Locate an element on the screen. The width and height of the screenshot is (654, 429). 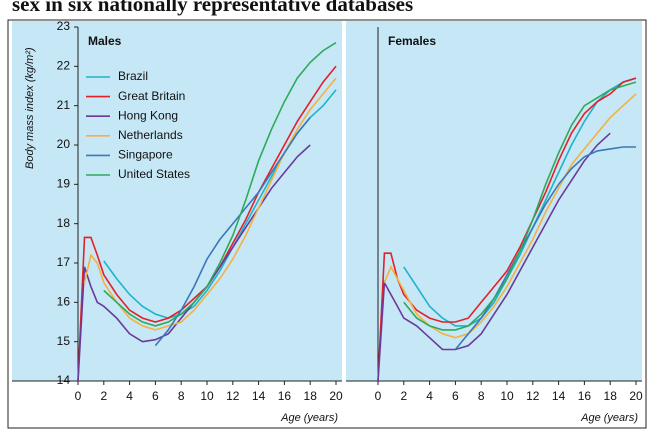
y-tick-label: 22 is located at coordinates (64, 66).